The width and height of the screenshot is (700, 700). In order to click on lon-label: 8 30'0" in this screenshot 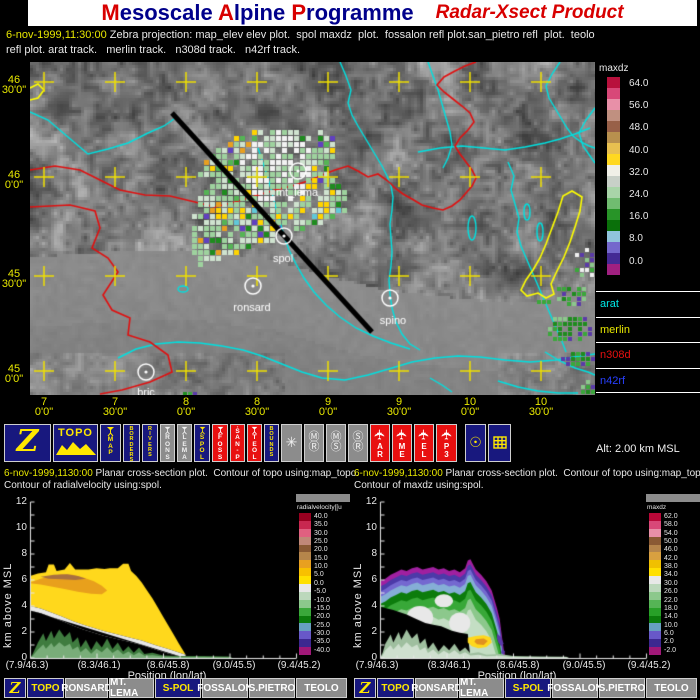, I will do `click(257, 407)`.